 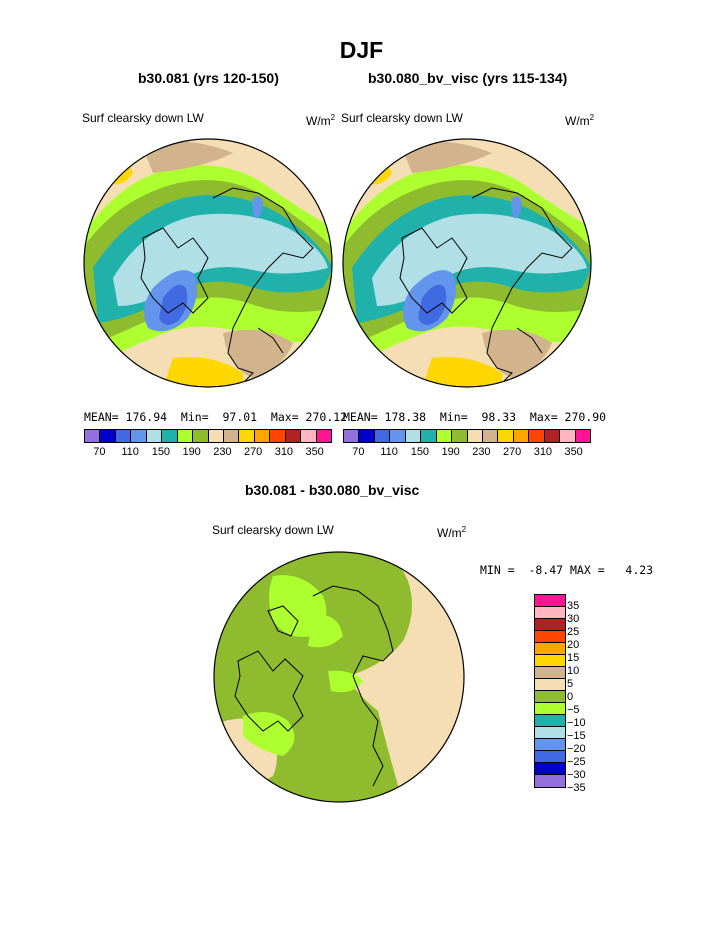 I want to click on panel1-title: b30.081 (yrs 120-150), so click(x=208, y=78).